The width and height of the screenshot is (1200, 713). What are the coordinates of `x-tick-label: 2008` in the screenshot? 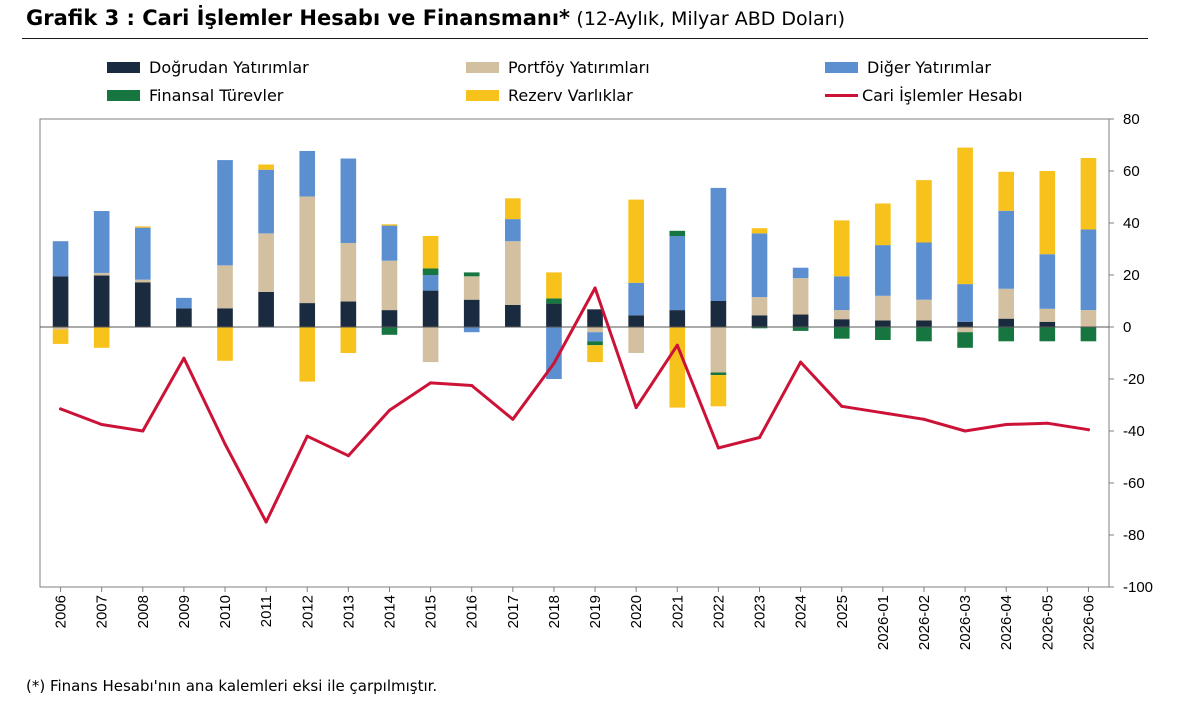 It's located at (143, 611).